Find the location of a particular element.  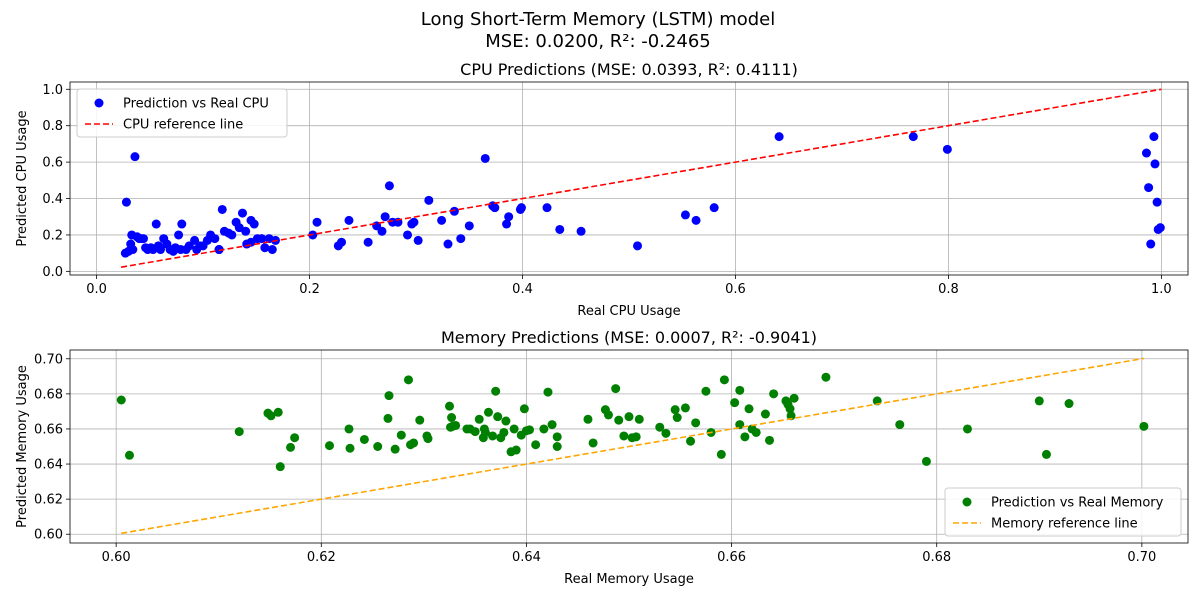

legend-entry-label: Prediction vs Real CPU is located at coordinates (196, 104).